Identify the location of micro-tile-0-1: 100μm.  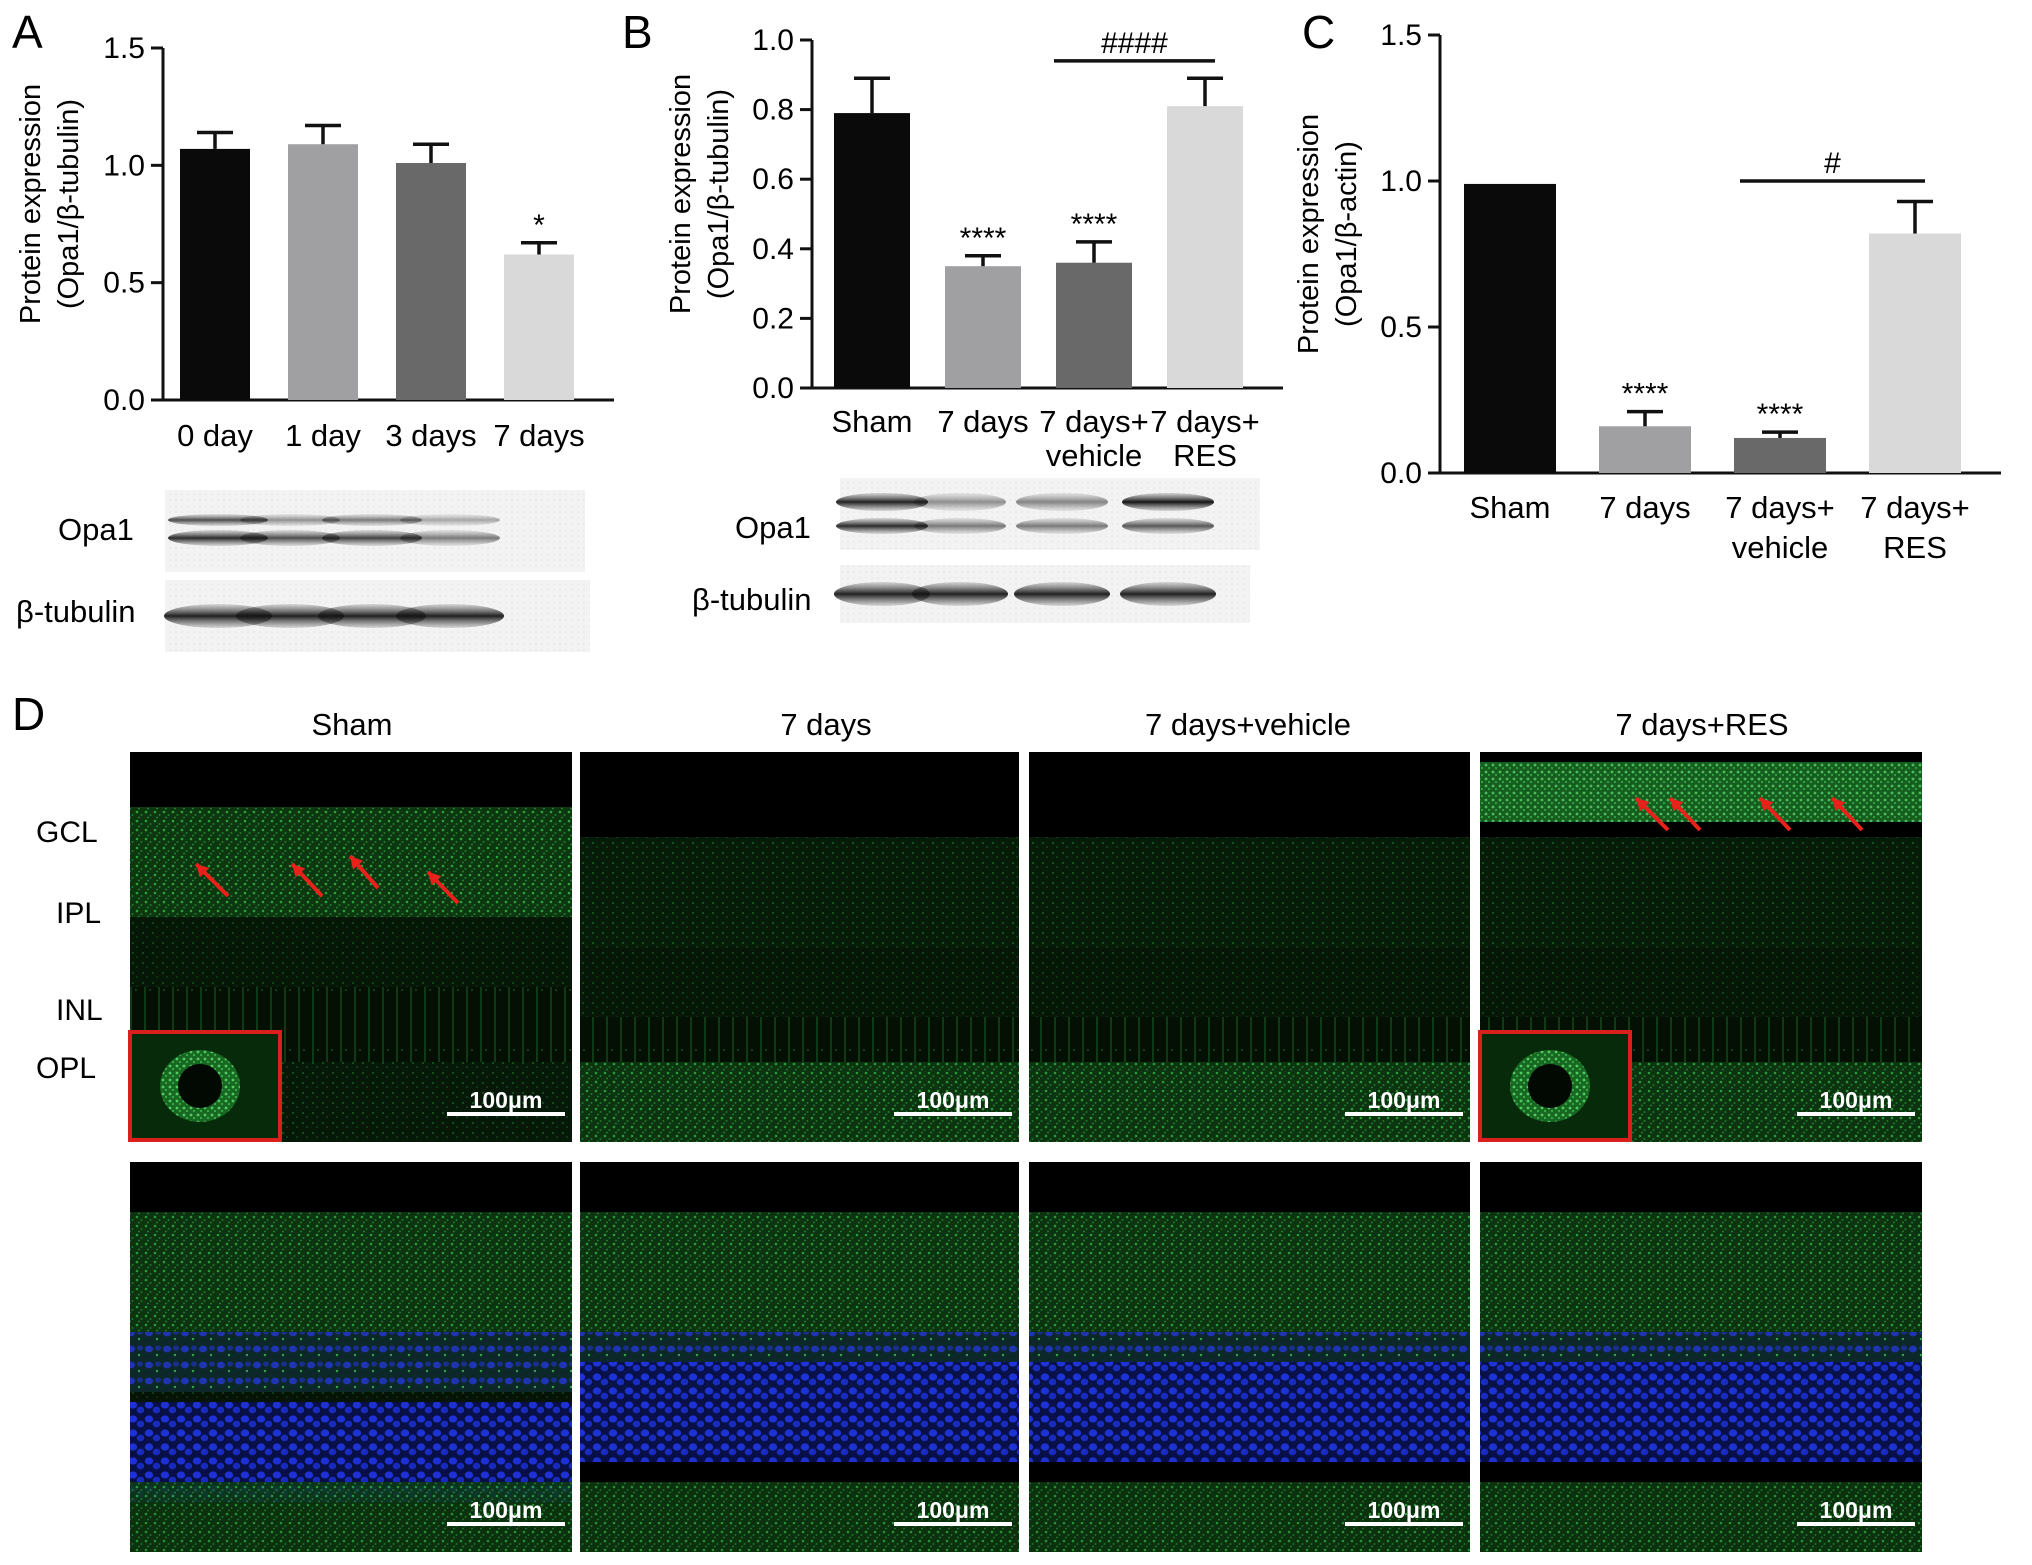
(351, 1357).